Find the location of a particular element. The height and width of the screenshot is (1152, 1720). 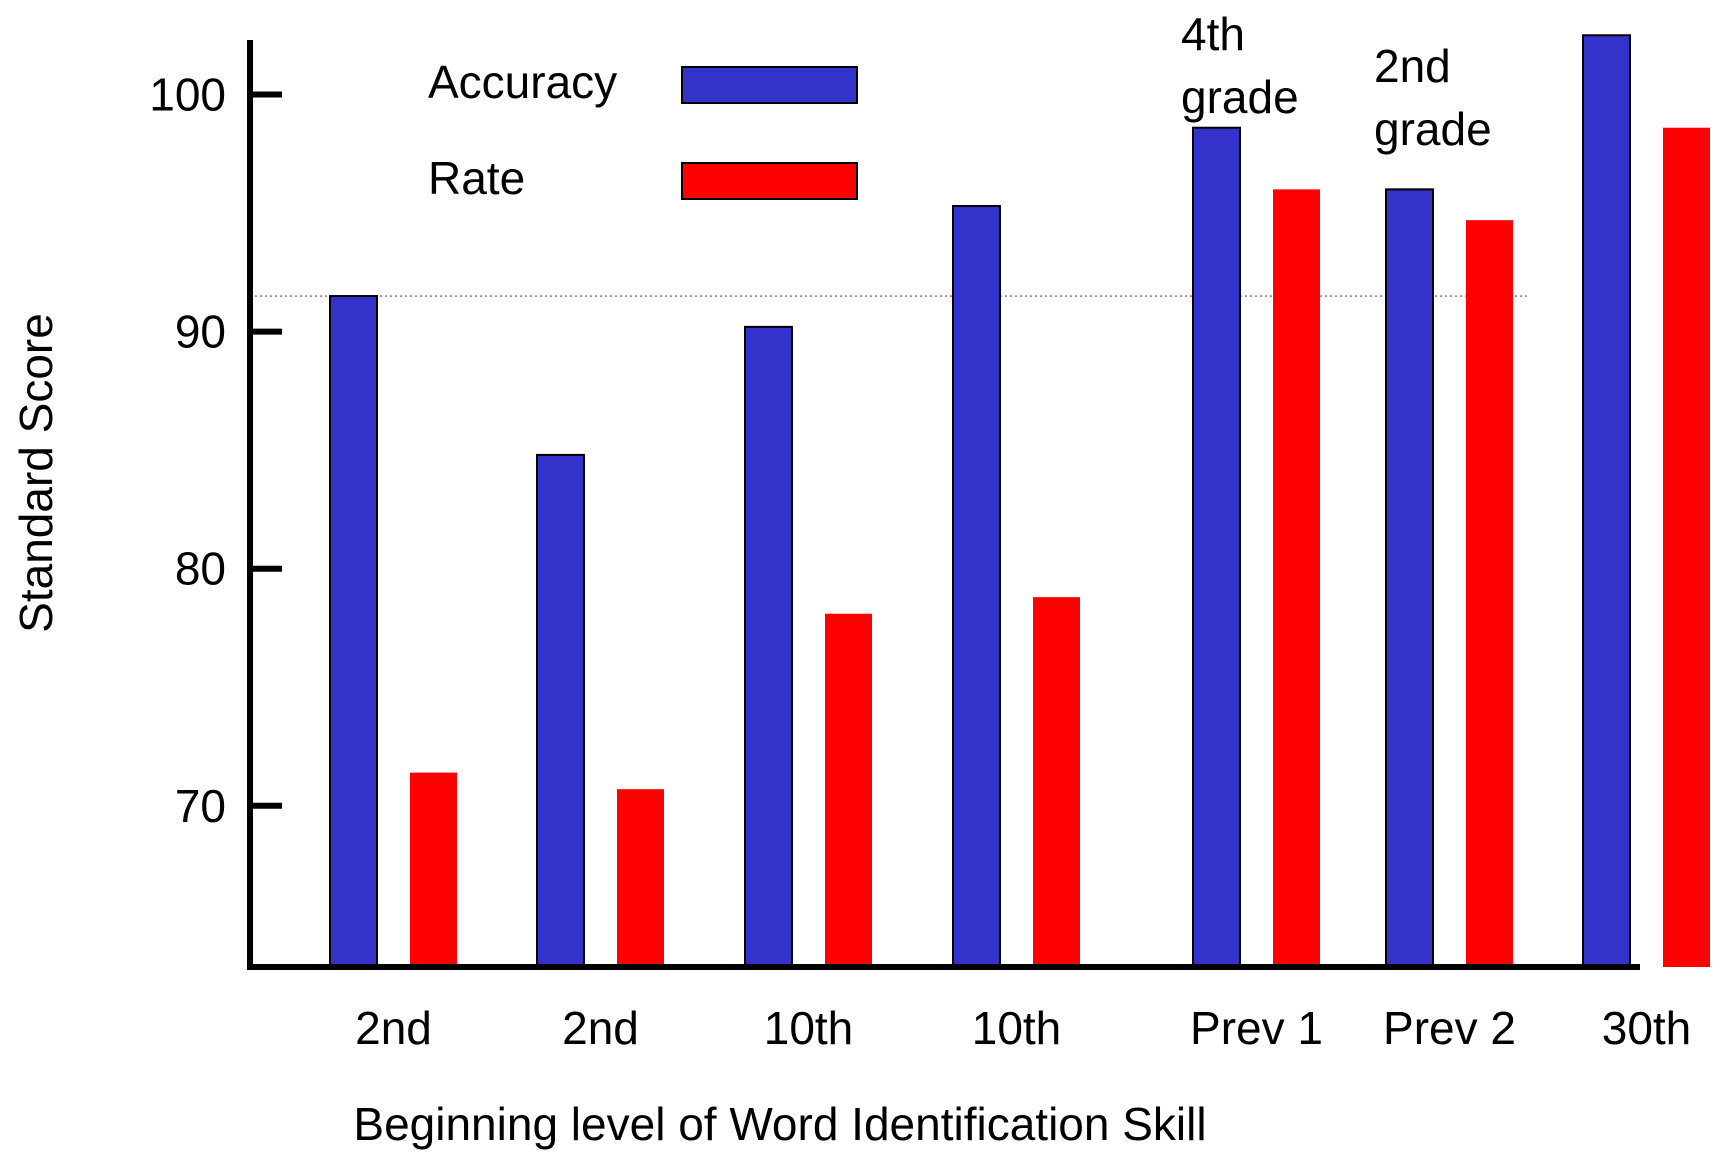

x-tick-label-4: 10th is located at coordinates (1017, 1028).